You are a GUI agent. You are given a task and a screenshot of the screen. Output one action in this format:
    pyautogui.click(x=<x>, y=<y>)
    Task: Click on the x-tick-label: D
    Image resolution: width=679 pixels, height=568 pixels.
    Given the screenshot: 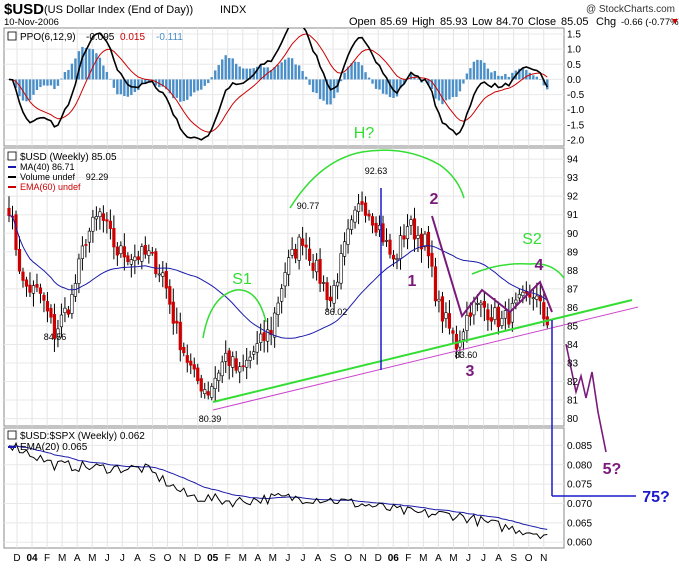 What is the action you would take?
    pyautogui.click(x=378, y=558)
    